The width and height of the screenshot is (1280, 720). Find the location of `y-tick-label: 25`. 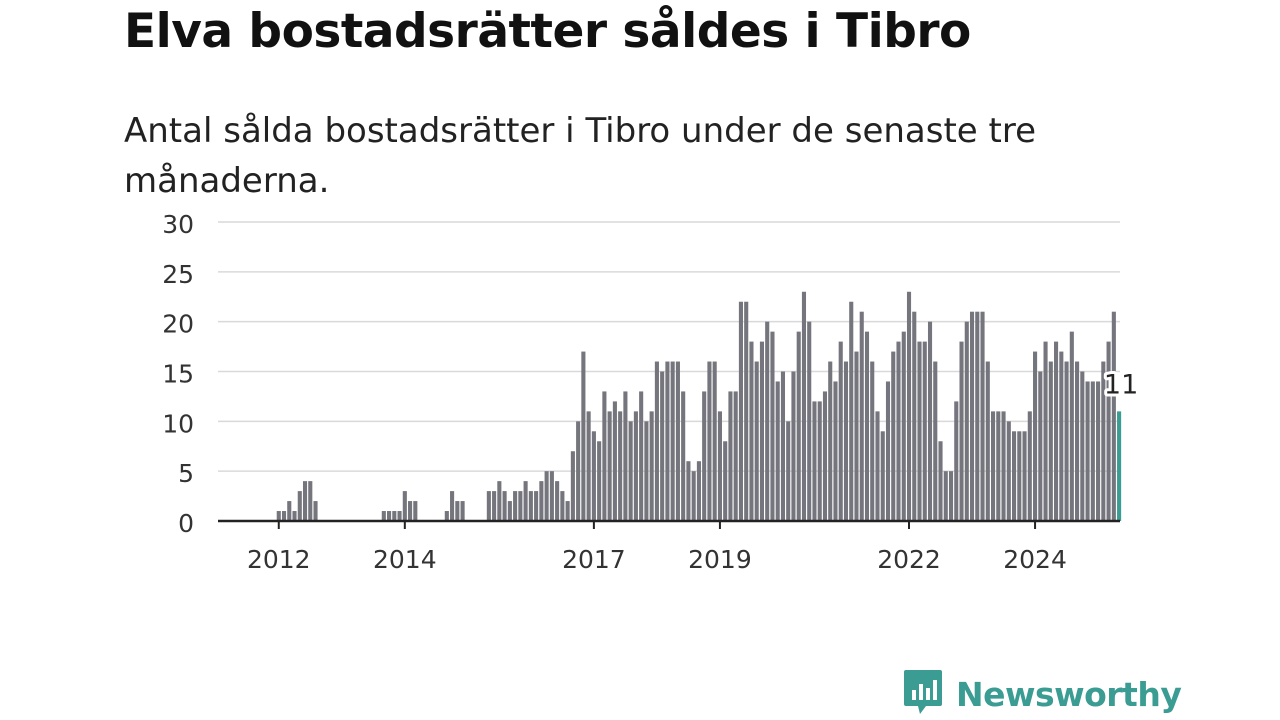

y-tick-label: 25 is located at coordinates (178, 274).